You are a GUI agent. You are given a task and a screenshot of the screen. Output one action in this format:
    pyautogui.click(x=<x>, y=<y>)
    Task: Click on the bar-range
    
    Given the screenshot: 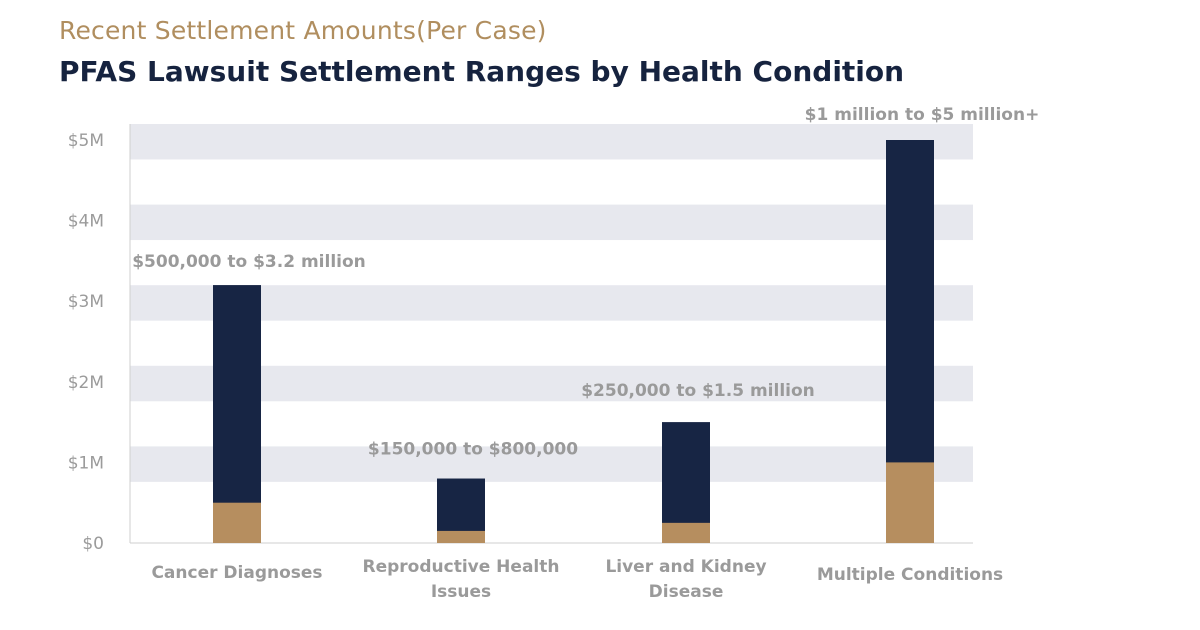 What is the action you would take?
    pyautogui.click(x=237, y=414)
    